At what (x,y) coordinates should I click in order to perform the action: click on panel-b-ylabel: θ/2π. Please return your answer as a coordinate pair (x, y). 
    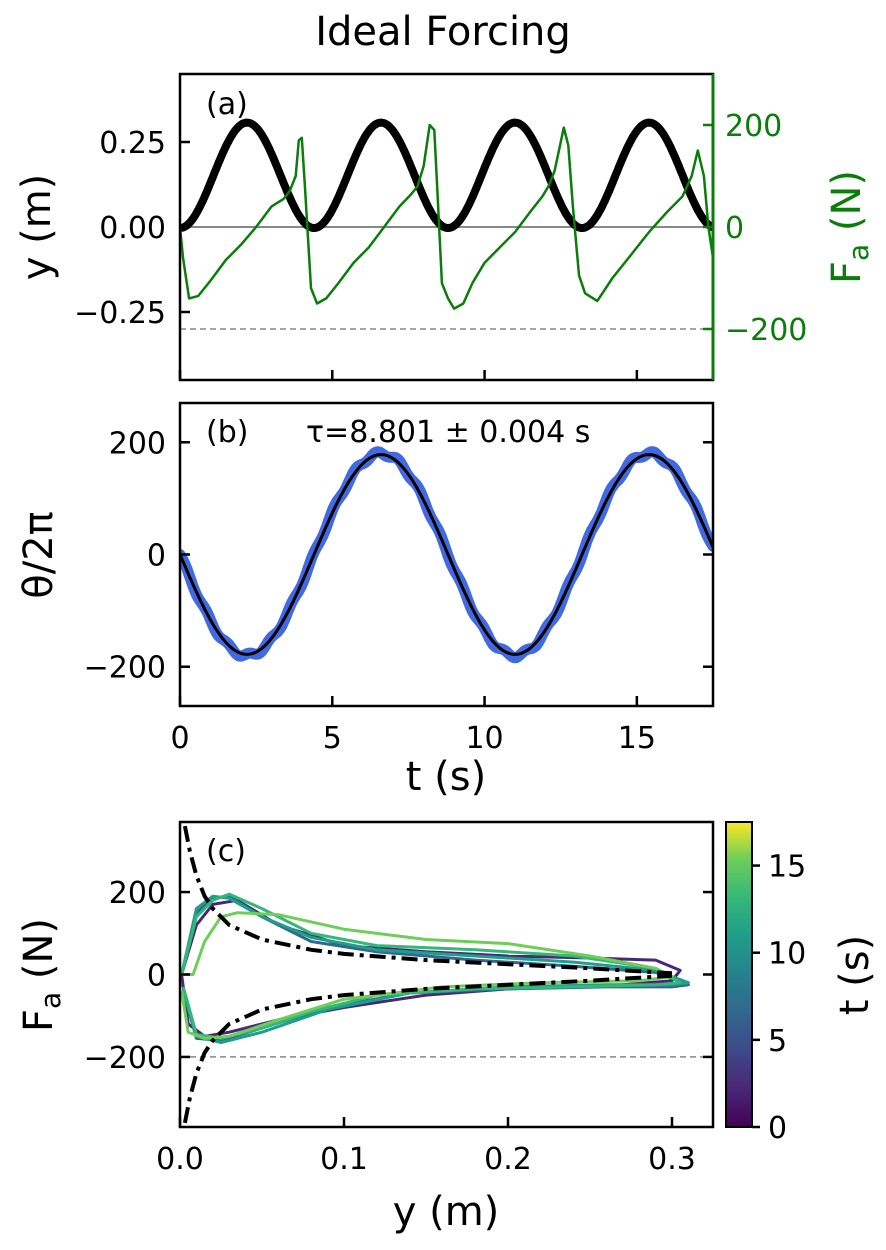
    Looking at the image, I should click on (39, 554).